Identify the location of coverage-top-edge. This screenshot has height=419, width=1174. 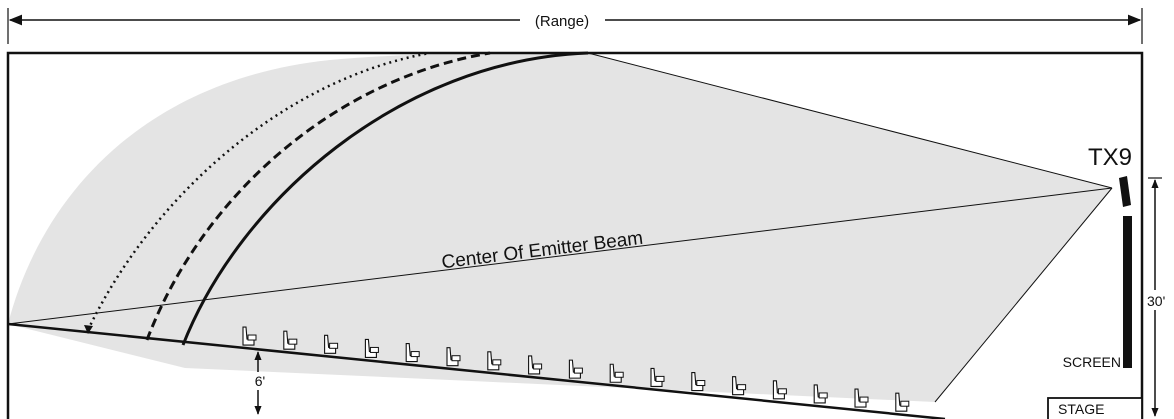
(850, 120).